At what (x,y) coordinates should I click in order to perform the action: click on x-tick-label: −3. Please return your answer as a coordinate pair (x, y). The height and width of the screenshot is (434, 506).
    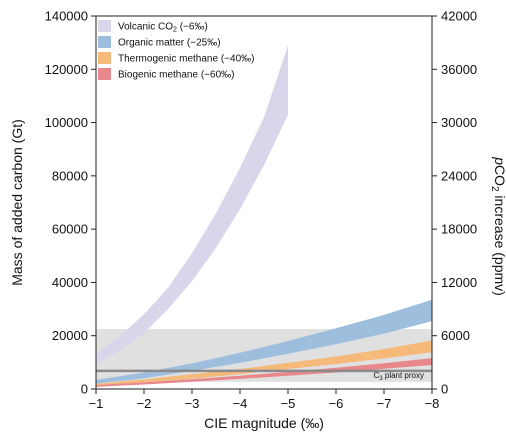
    Looking at the image, I should click on (192, 403).